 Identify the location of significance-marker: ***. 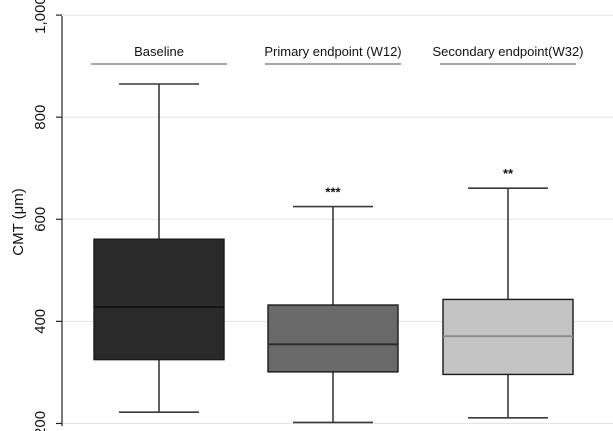
(333, 192).